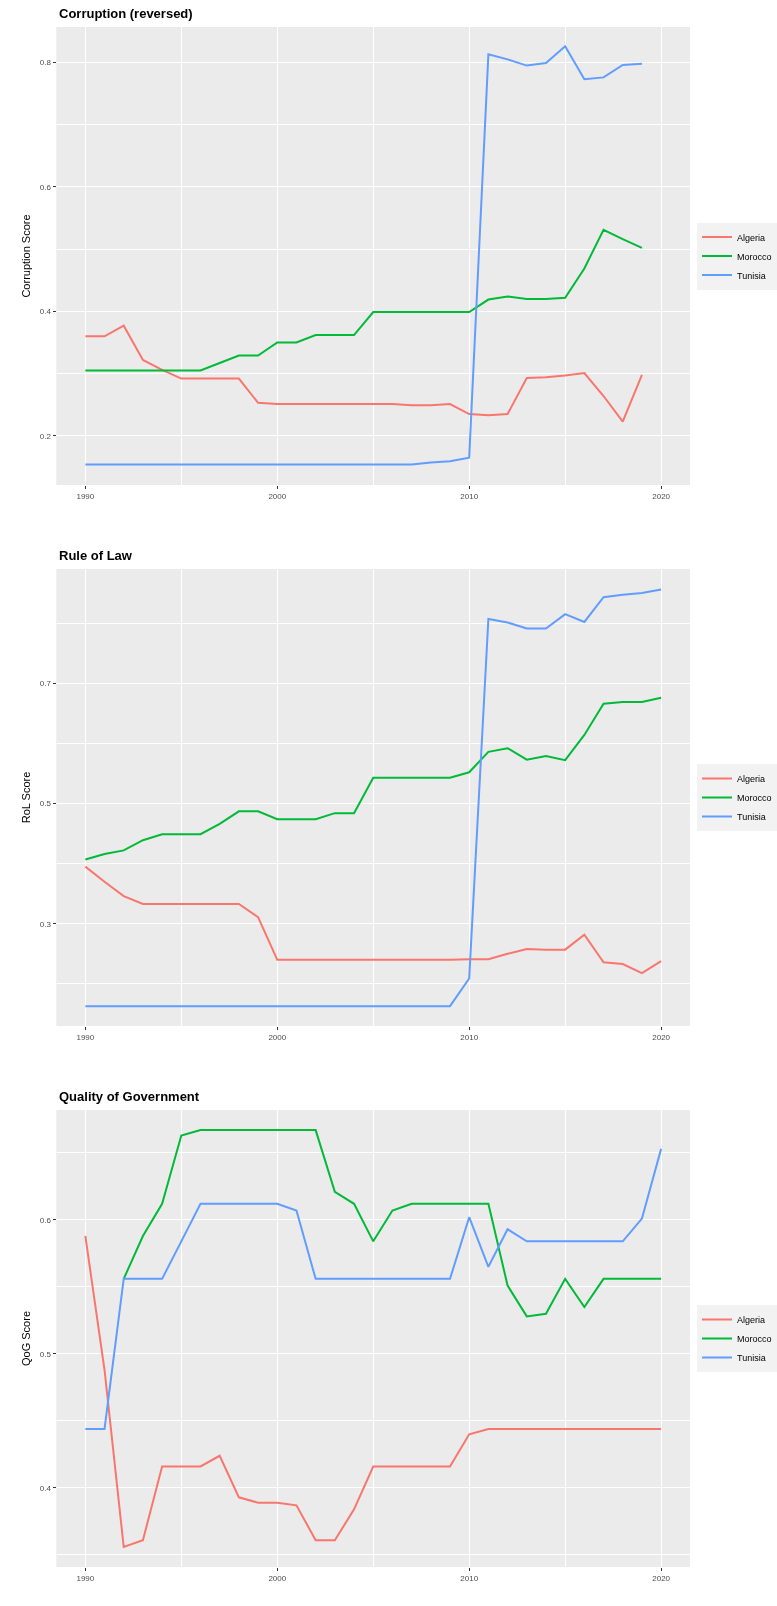 The image size is (777, 1606). I want to click on y-axis-title: Corruption Score, so click(26, 256).